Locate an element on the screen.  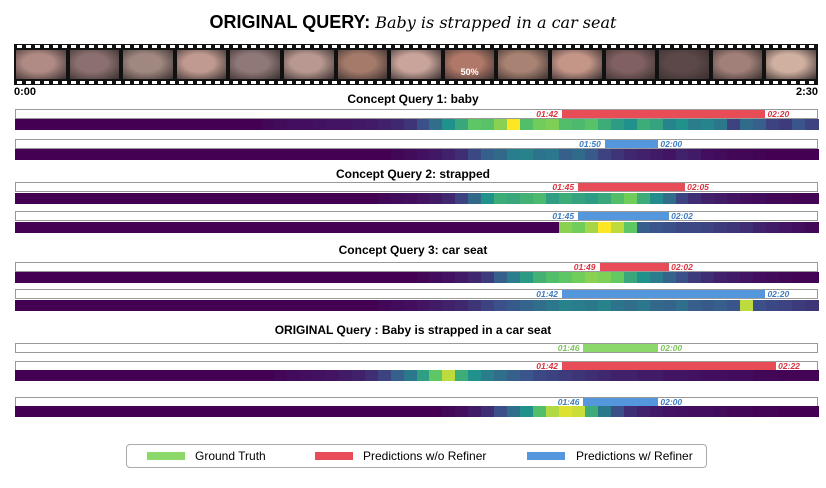
interval-start-time: 01:46 is located at coordinates (568, 348).